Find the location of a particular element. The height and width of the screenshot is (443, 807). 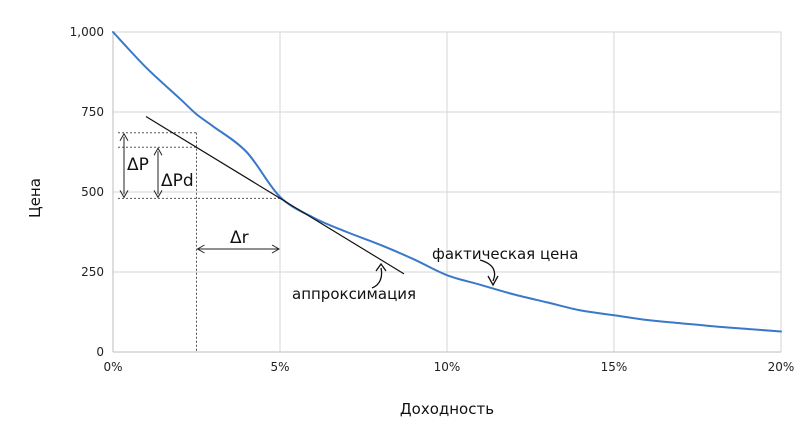

delta-pd-label: ΔPd is located at coordinates (177, 181).